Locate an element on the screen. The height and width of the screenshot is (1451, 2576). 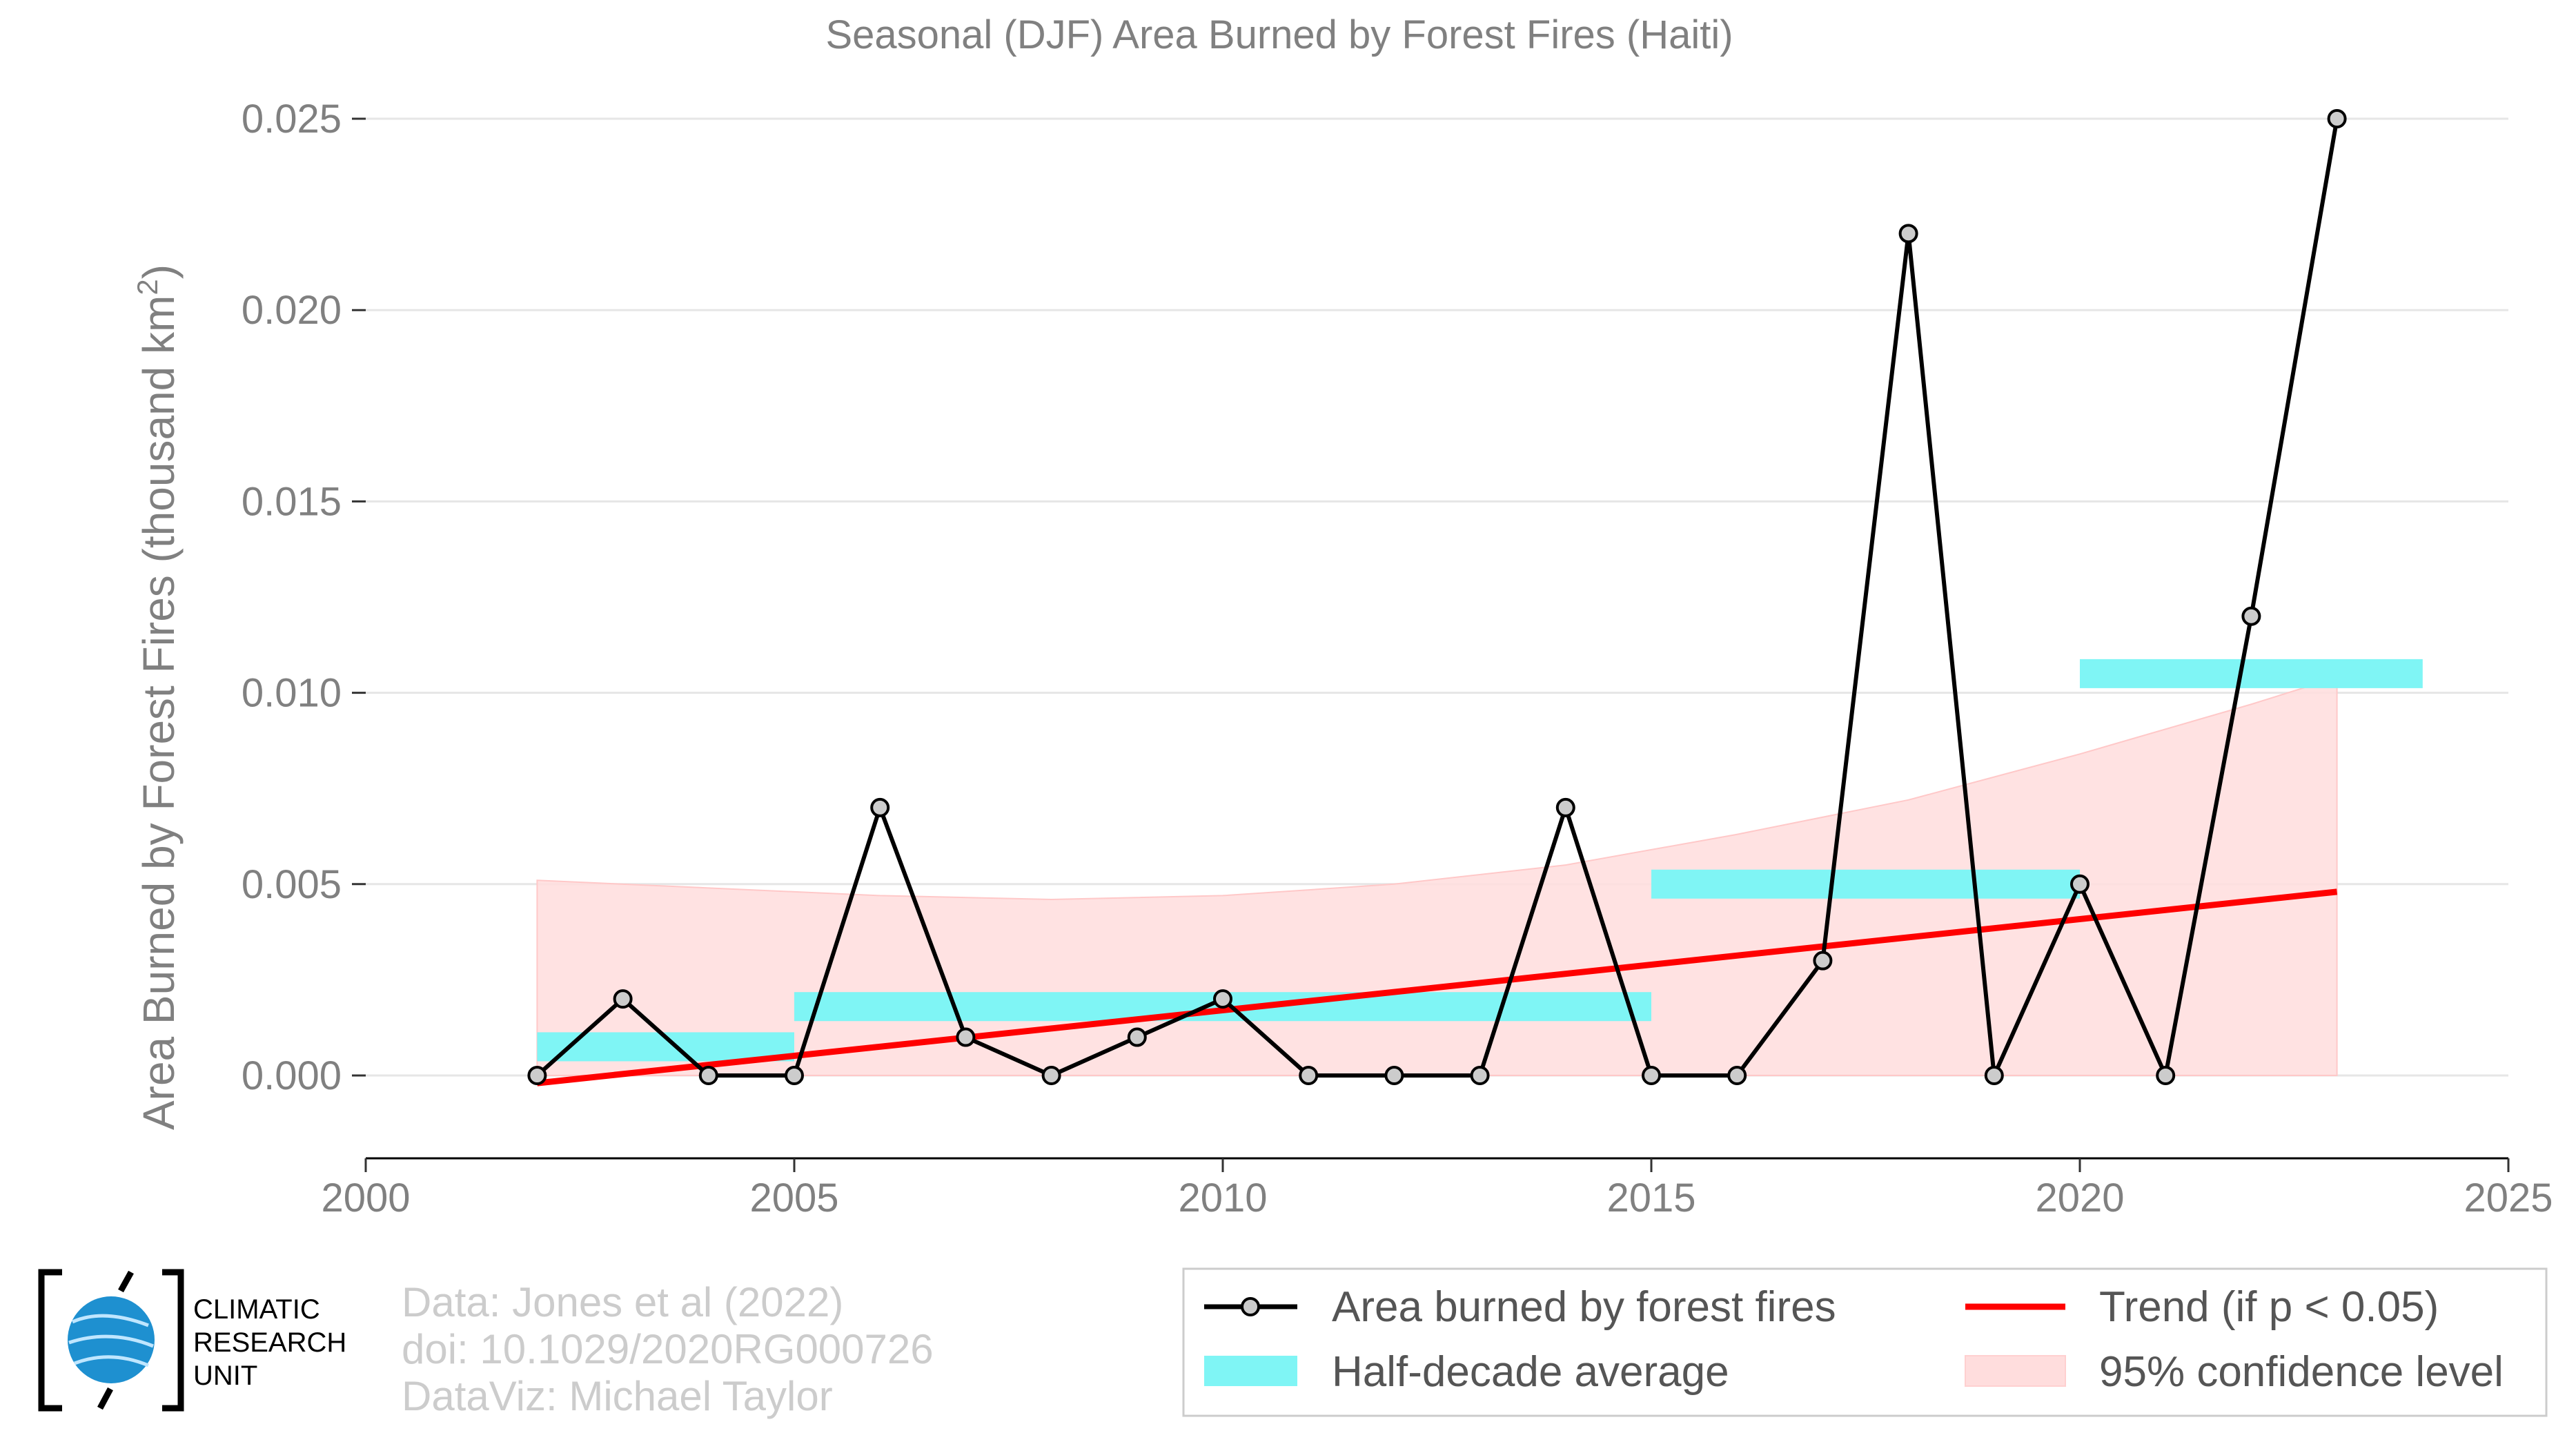
trend-line is located at coordinates (1437, 987).